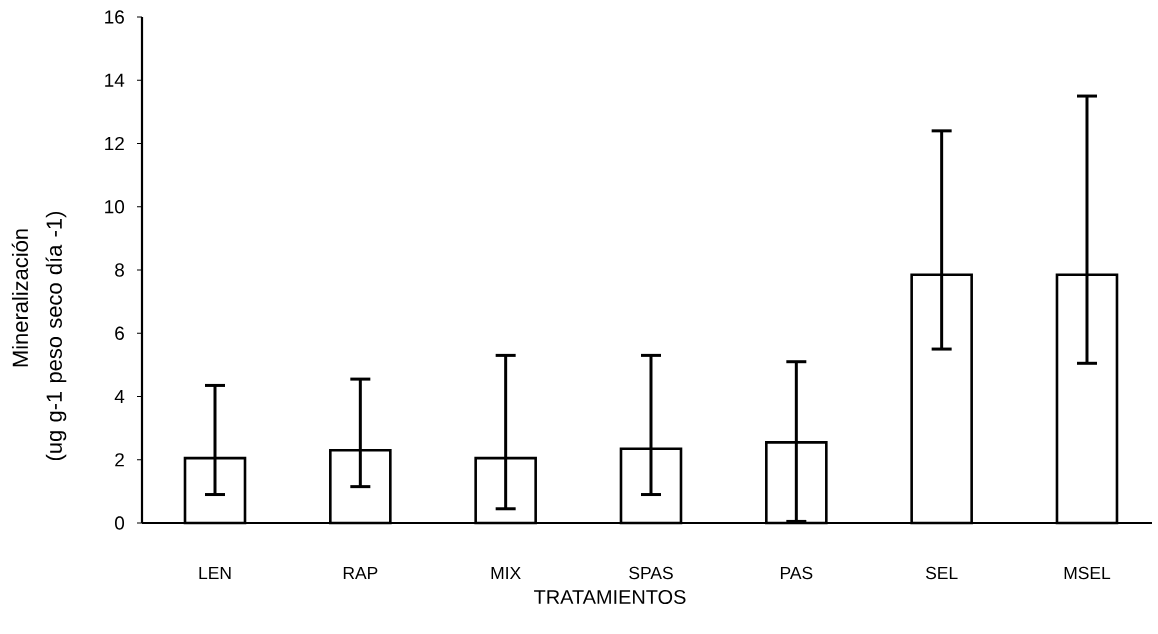  I want to click on y-tick-label: 12, so click(114, 143).